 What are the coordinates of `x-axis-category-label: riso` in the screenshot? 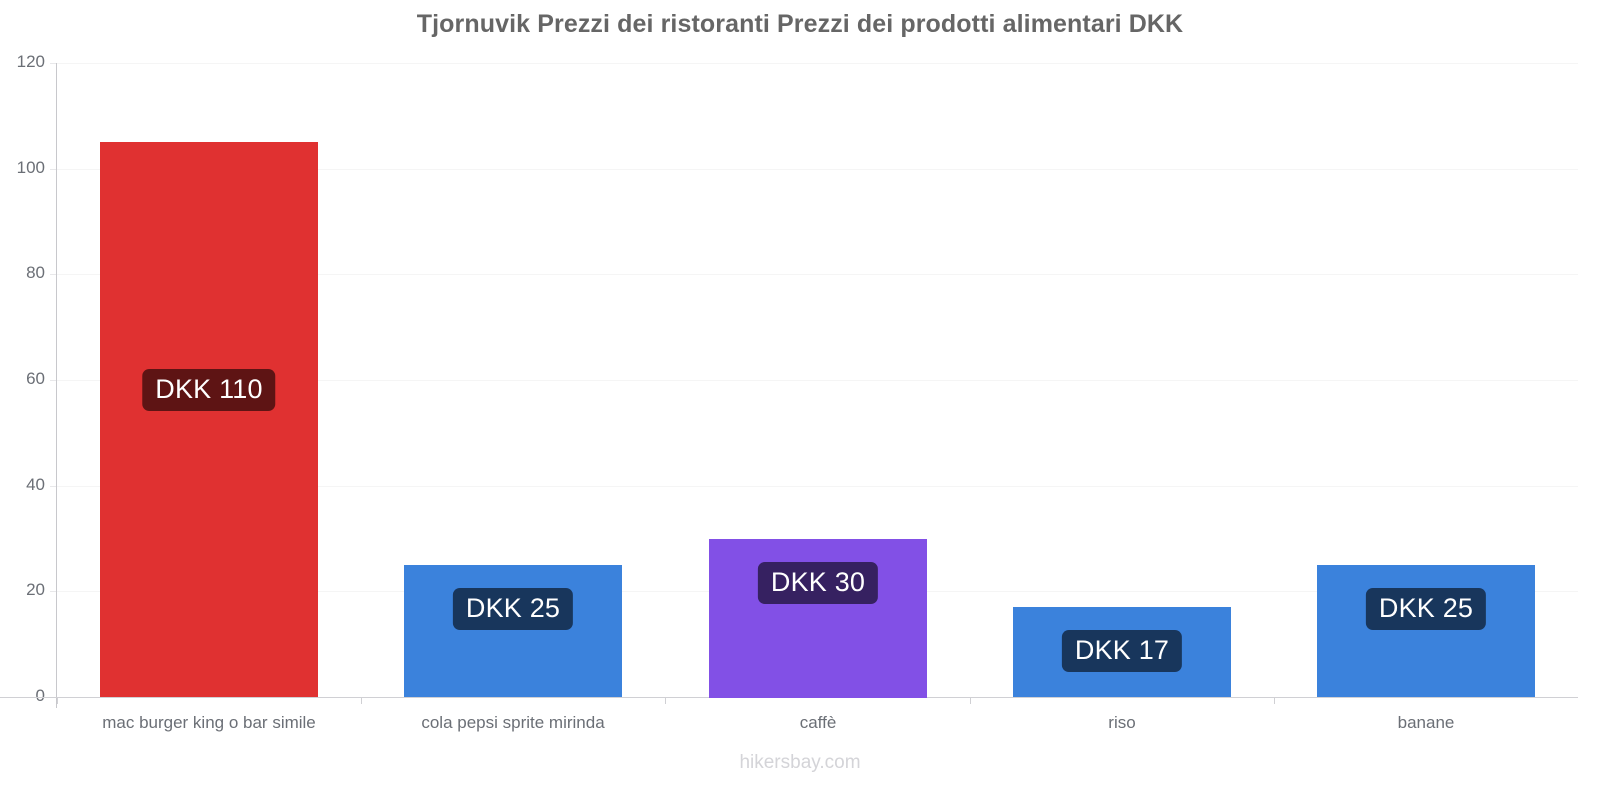 It's located at (1122, 722).